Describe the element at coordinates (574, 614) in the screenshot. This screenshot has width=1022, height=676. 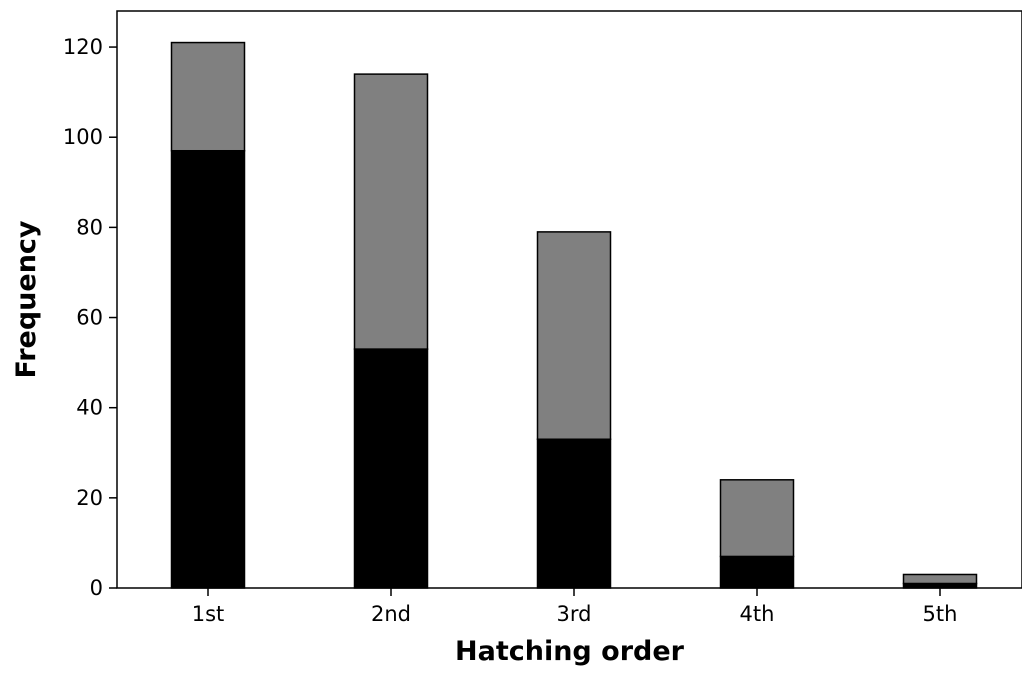
I see `x-tick-label-3rd: 3rd` at that location.